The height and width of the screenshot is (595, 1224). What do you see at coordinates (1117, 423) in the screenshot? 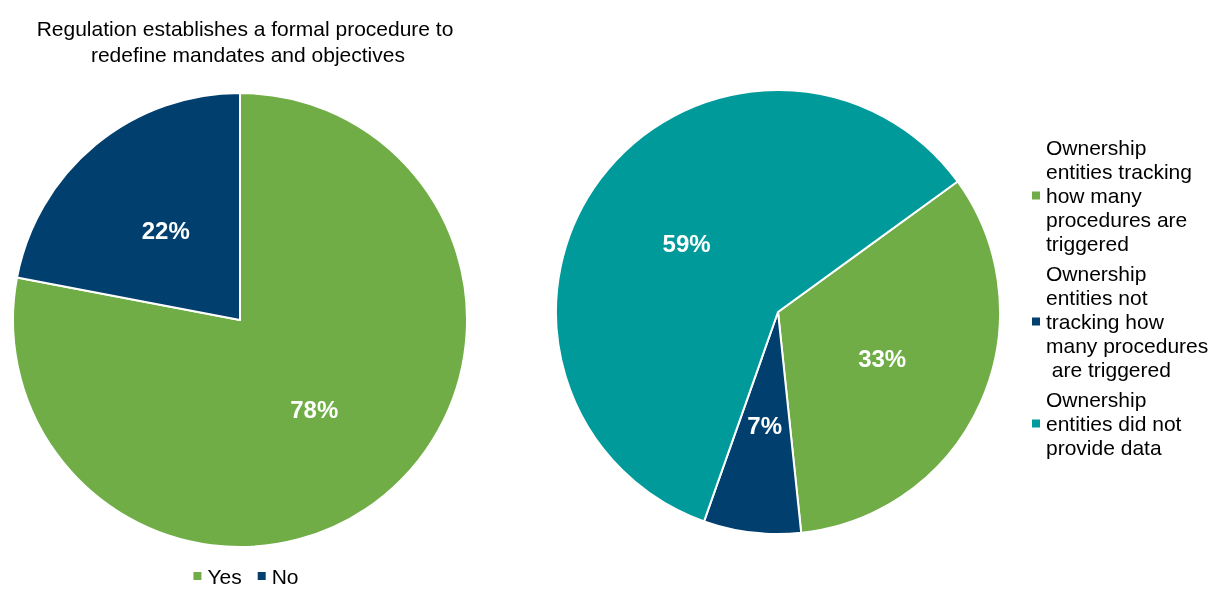
I see `legend-label: Ownership entities did not provide data` at bounding box center [1117, 423].